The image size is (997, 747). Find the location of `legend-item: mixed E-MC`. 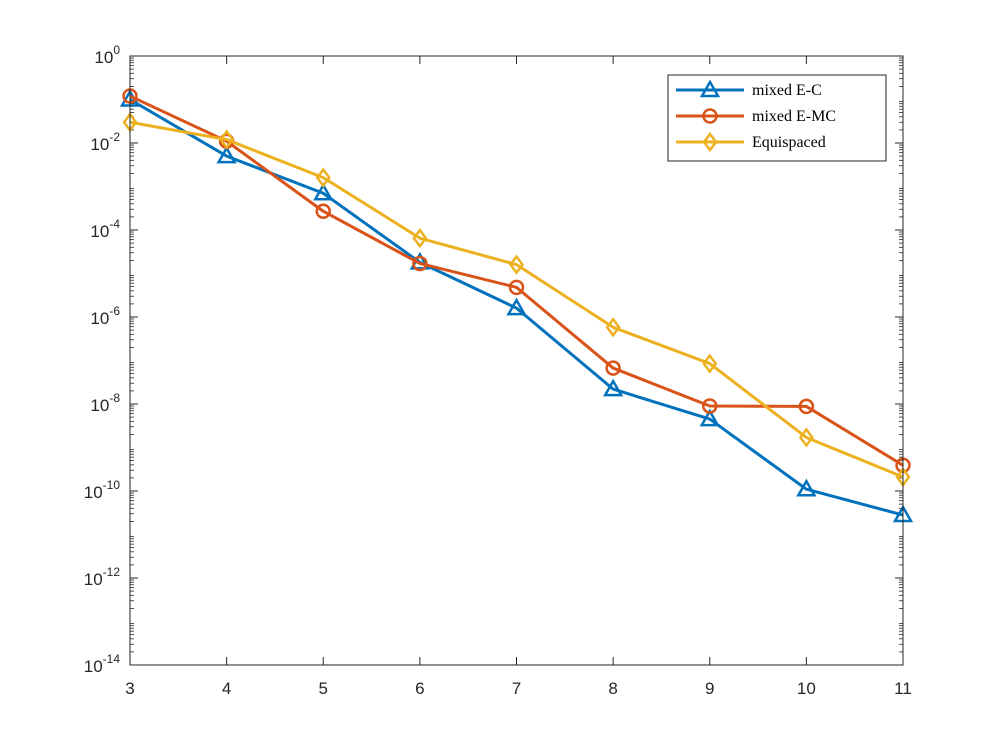

legend-item: mixed E-MC is located at coordinates (756, 116).